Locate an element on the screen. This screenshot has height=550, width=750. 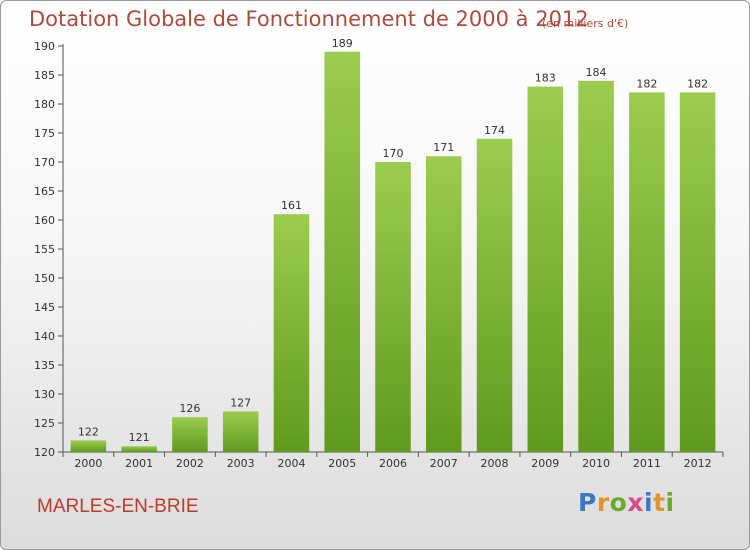
x-tick-label: 2005 is located at coordinates (342, 463).